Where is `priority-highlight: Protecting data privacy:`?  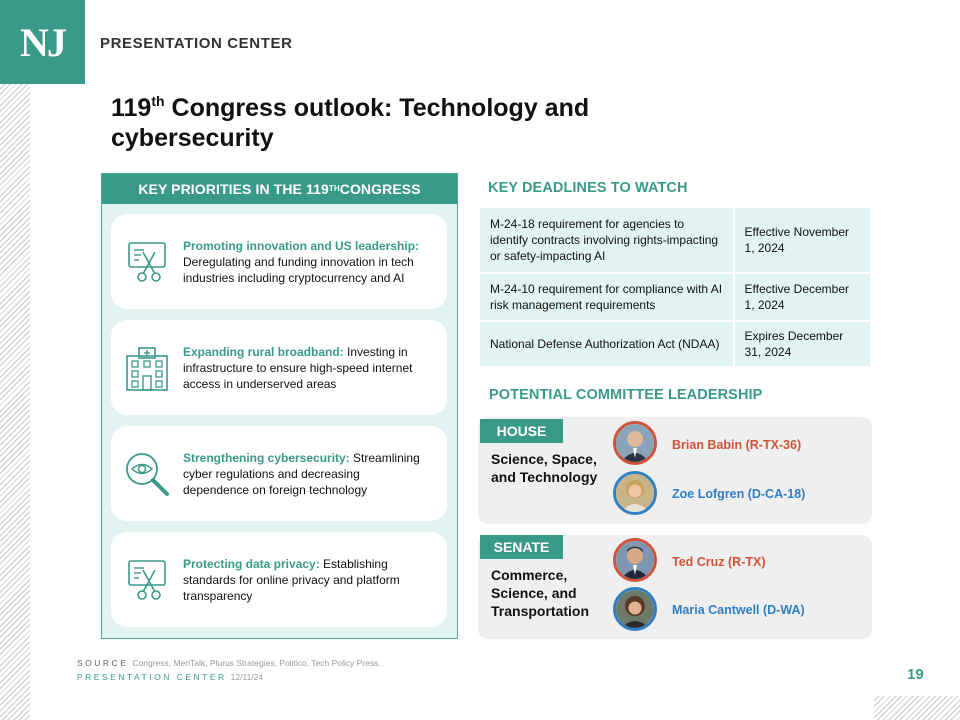
priority-highlight: Protecting data privacy: is located at coordinates (251, 563).